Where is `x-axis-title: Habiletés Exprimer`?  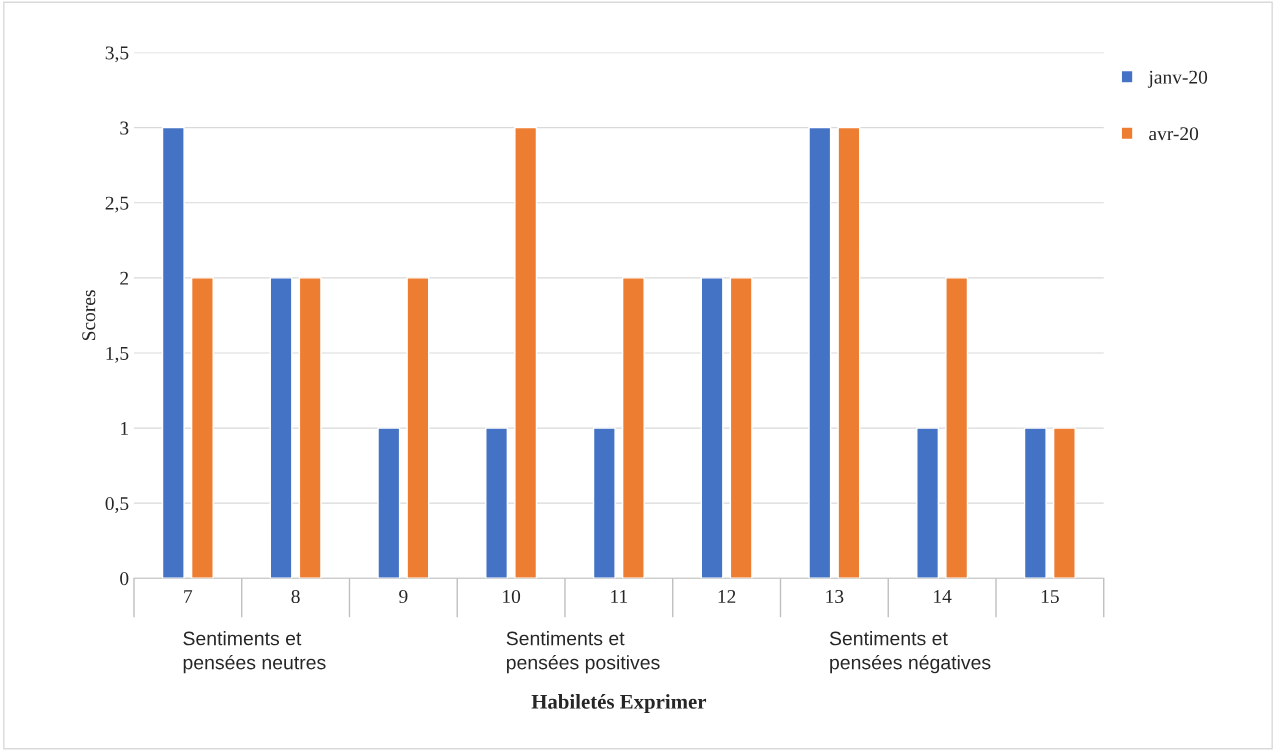
x-axis-title: Habiletés Exprimer is located at coordinates (619, 704).